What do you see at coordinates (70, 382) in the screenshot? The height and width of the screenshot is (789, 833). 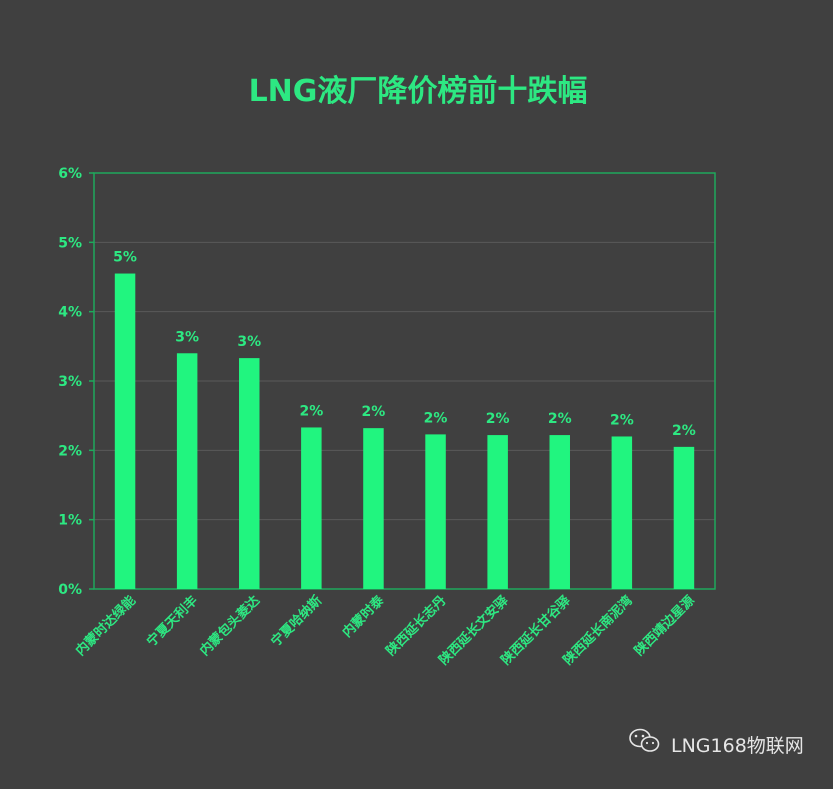 I see `y-tick-label: 3%` at bounding box center [70, 382].